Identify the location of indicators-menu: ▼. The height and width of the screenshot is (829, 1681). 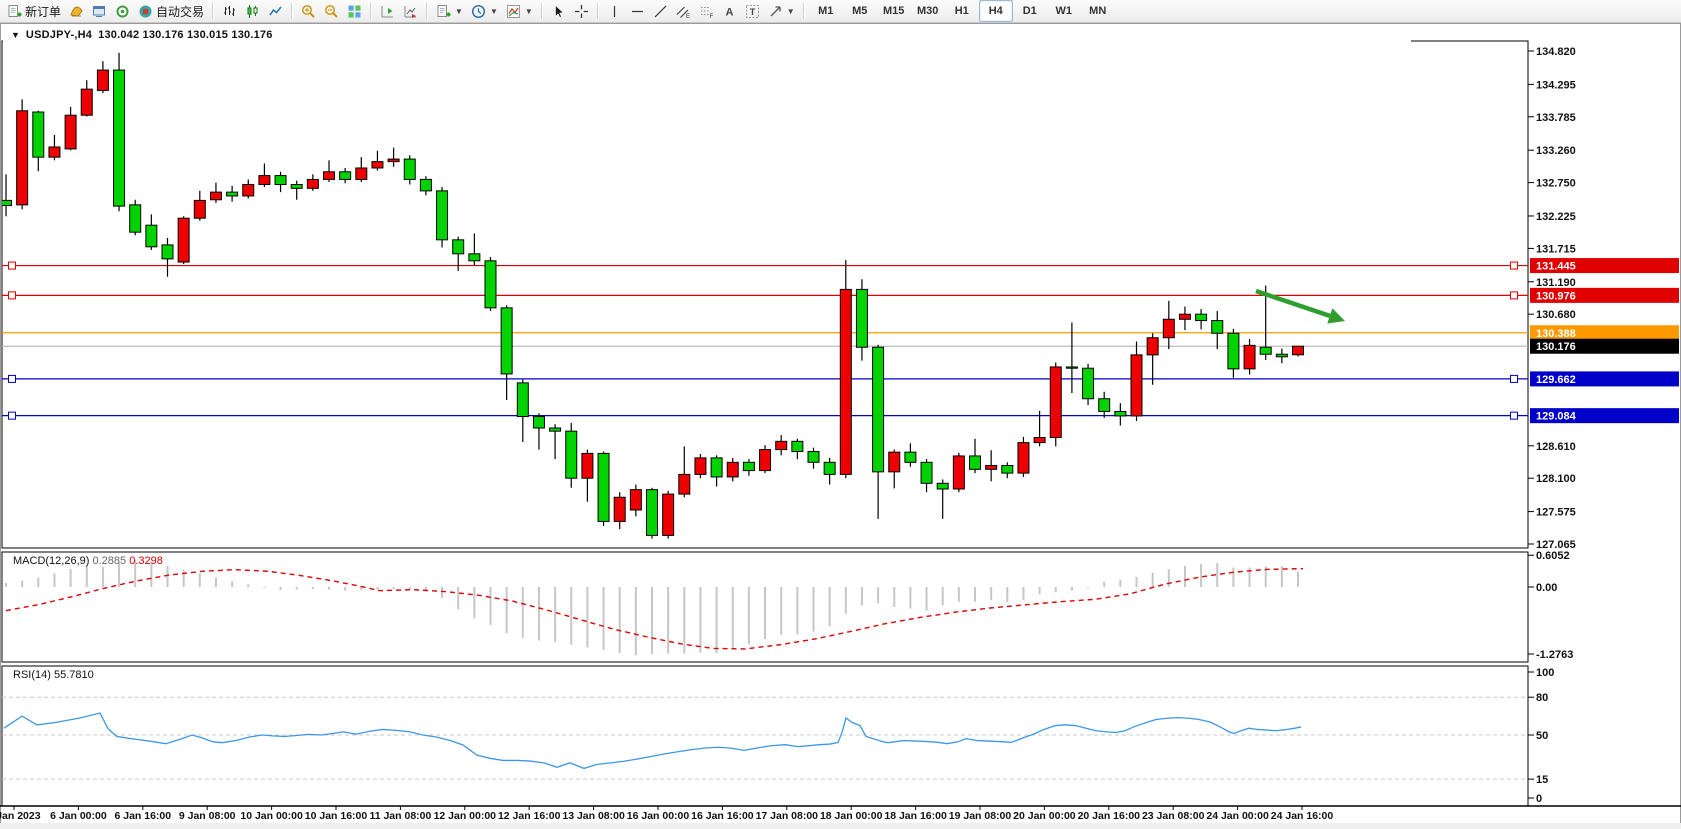
(519, 11).